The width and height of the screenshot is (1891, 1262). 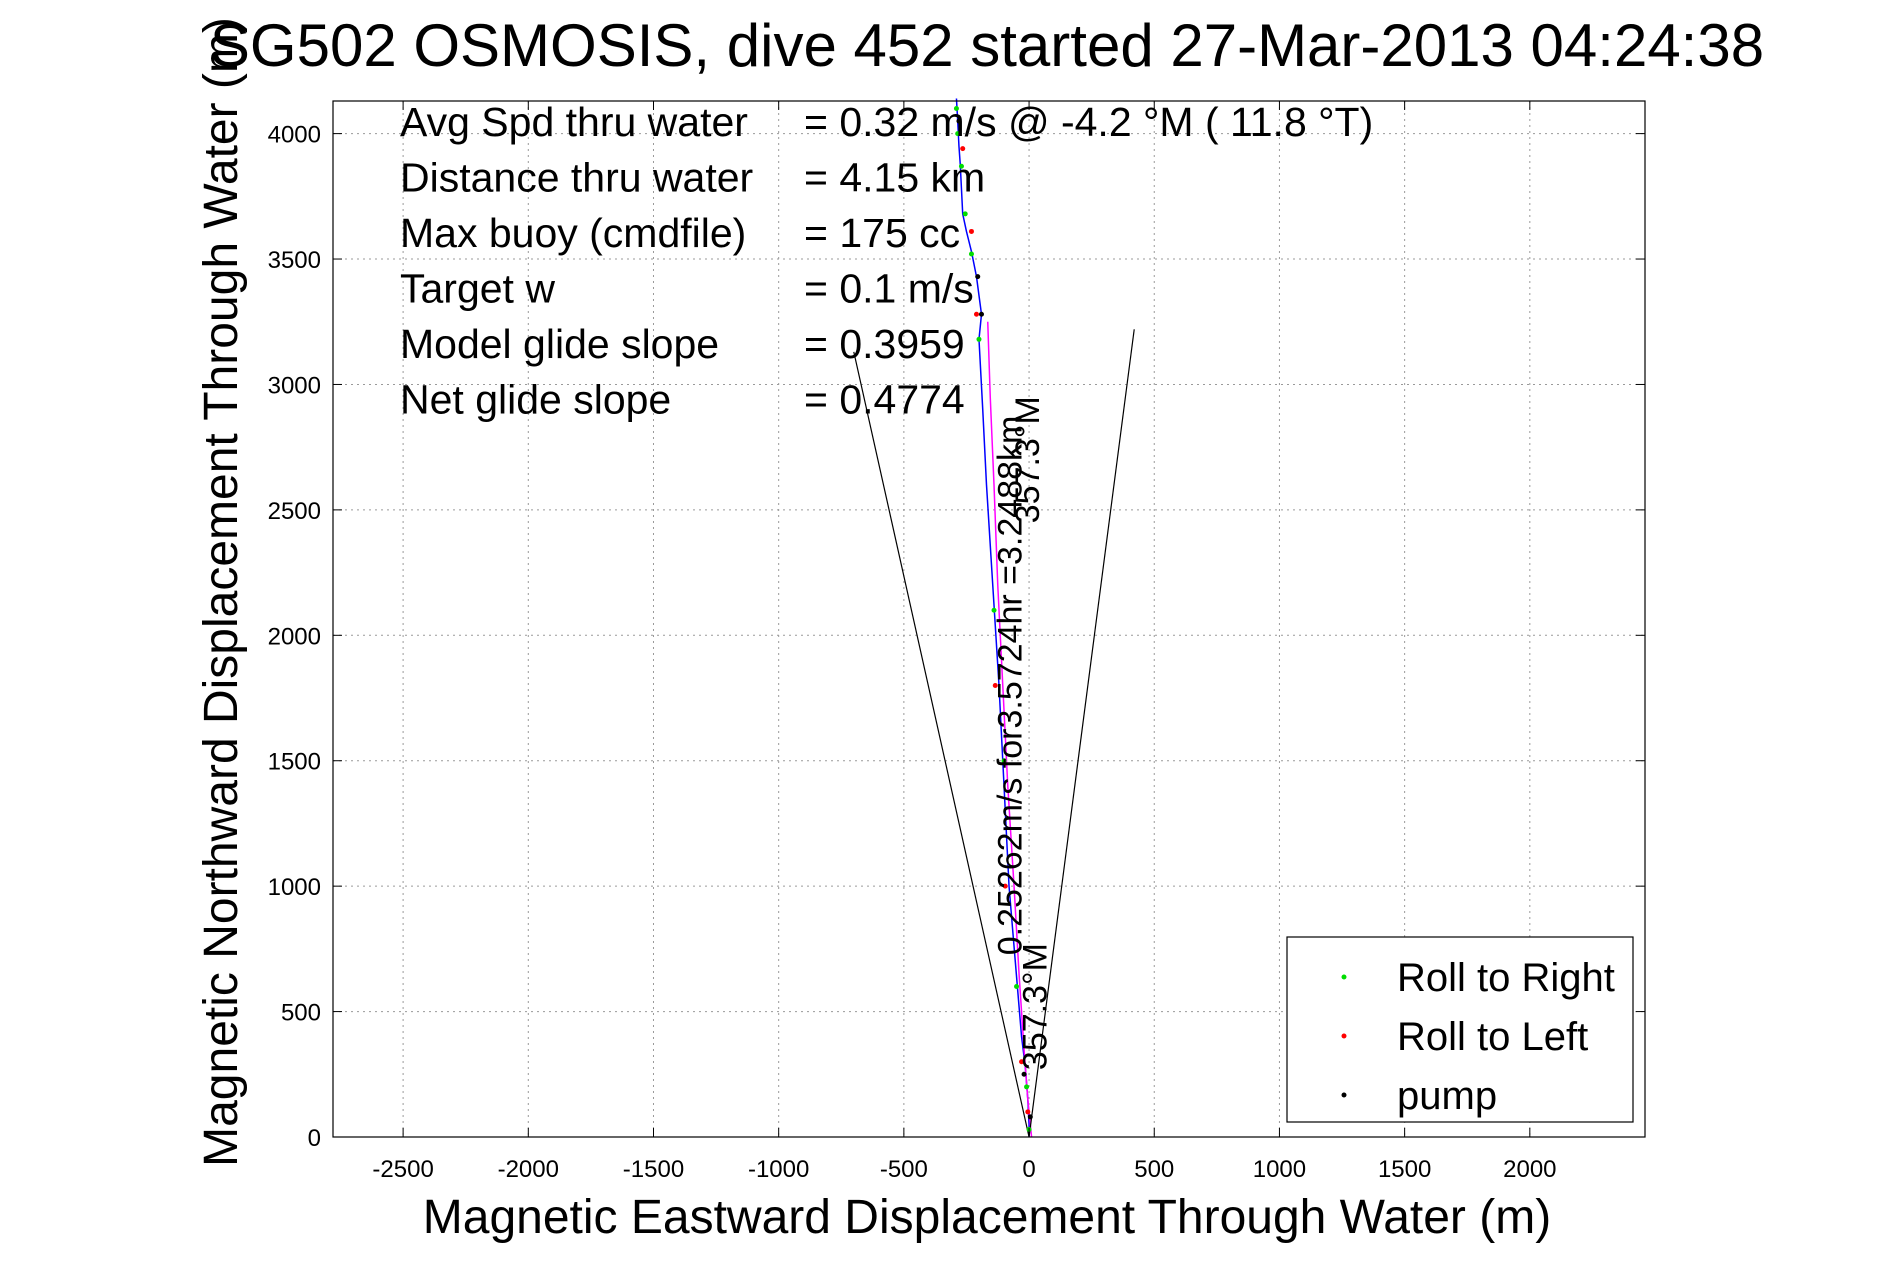 I want to click on series-glide-cone-left, so click(x=941, y=744).